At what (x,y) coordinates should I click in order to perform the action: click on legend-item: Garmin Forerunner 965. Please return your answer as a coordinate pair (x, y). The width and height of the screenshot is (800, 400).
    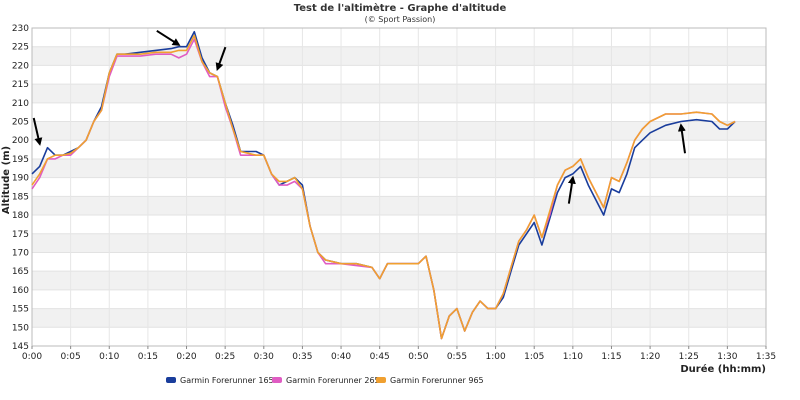
    Looking at the image, I should click on (430, 380).